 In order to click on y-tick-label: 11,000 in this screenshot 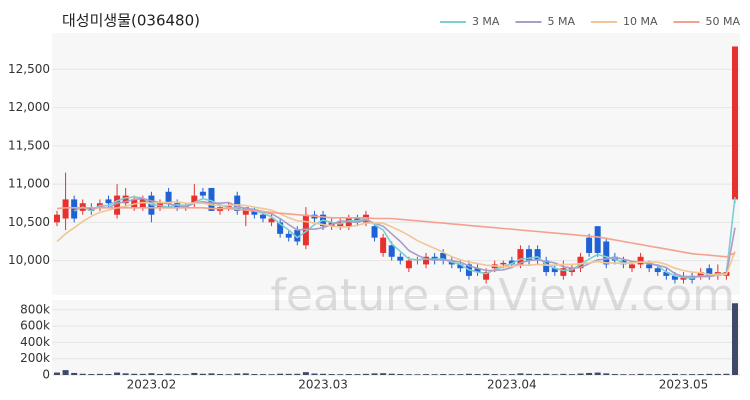, I will do `click(29, 184)`.